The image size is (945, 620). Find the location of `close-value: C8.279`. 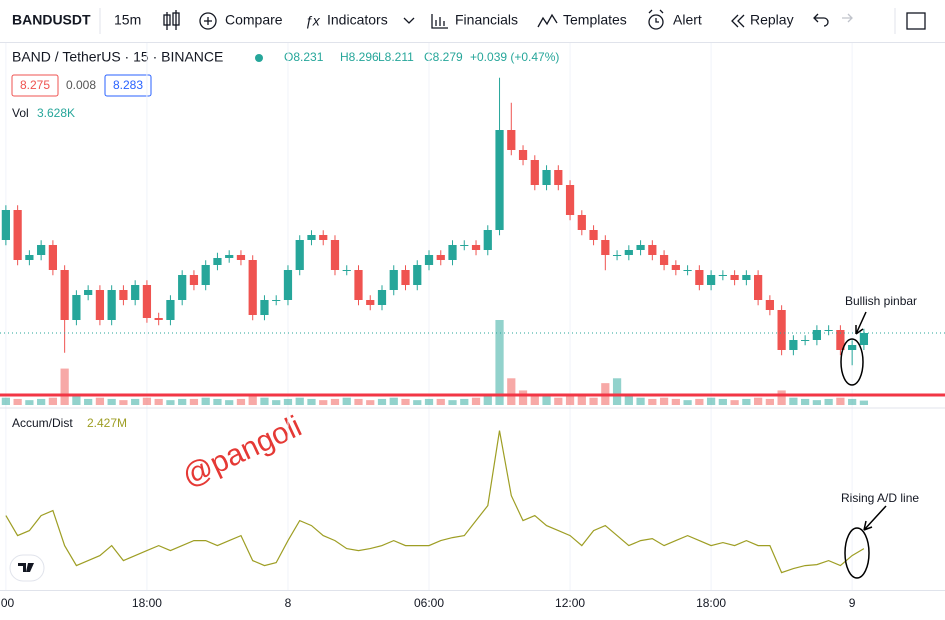

close-value: C8.279 is located at coordinates (443, 57).